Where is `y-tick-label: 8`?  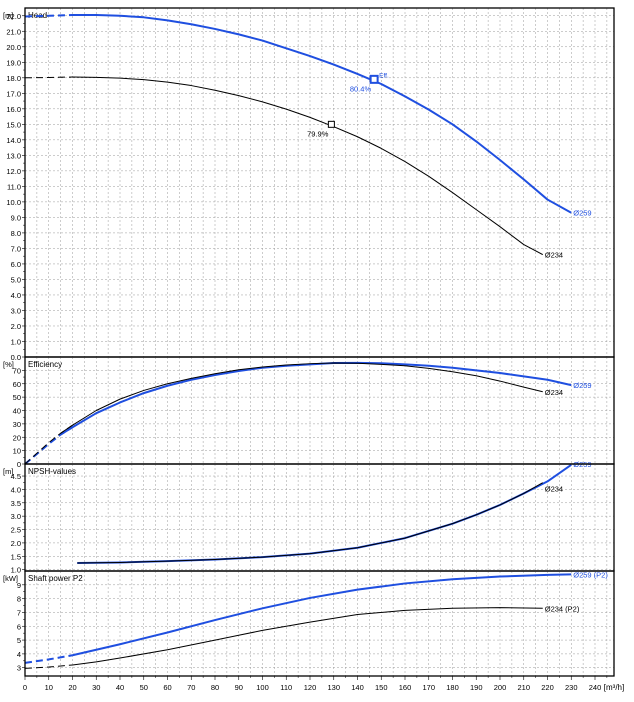 y-tick-label: 8 is located at coordinates (19, 599).